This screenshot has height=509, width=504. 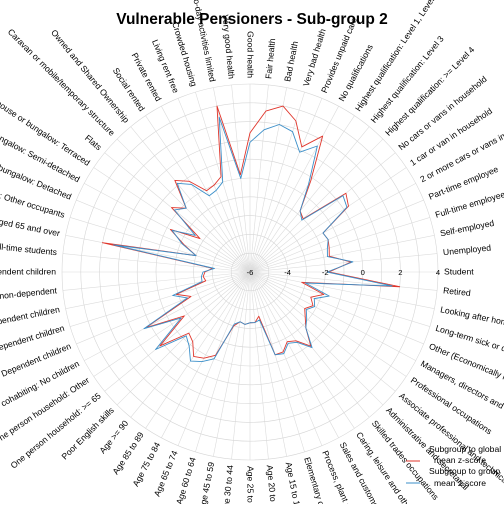 I want to click on category-label: Self-employed, so click(x=467, y=228).